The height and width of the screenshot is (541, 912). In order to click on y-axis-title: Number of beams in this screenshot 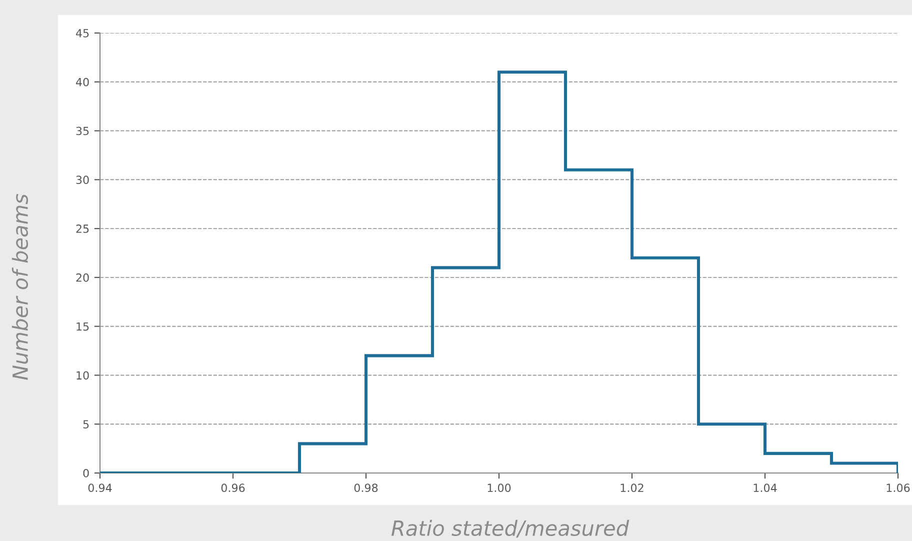, I will do `click(20, 287)`.